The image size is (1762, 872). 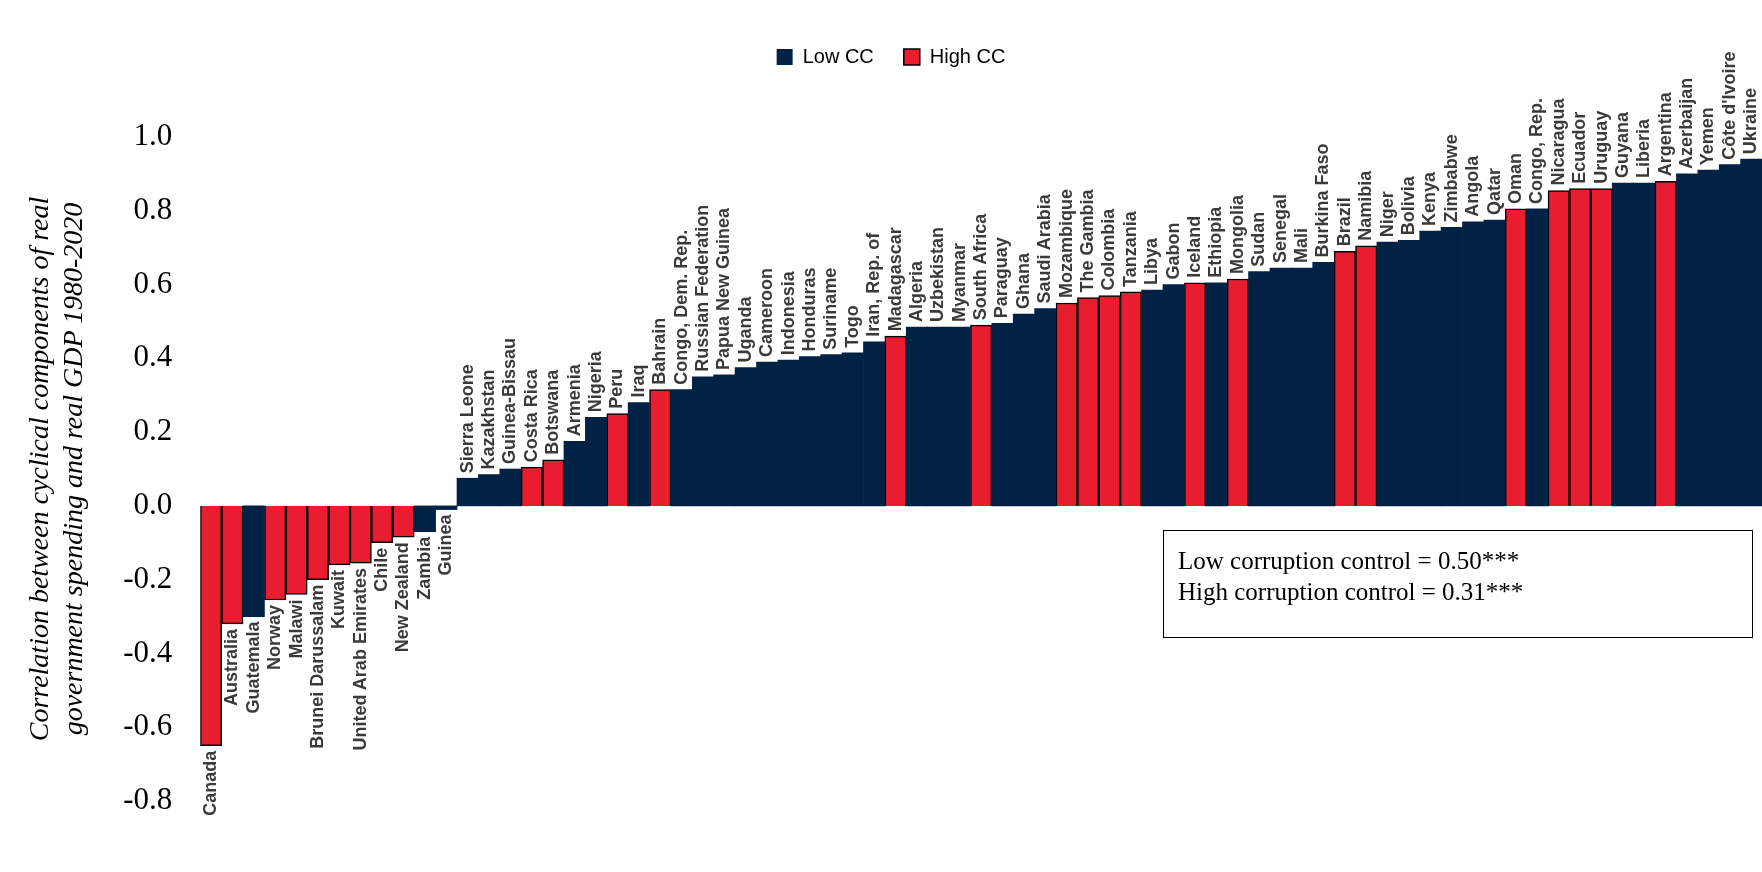 What do you see at coordinates (1536, 150) in the screenshot?
I see `x-tick-label: Congo, Rep.` at bounding box center [1536, 150].